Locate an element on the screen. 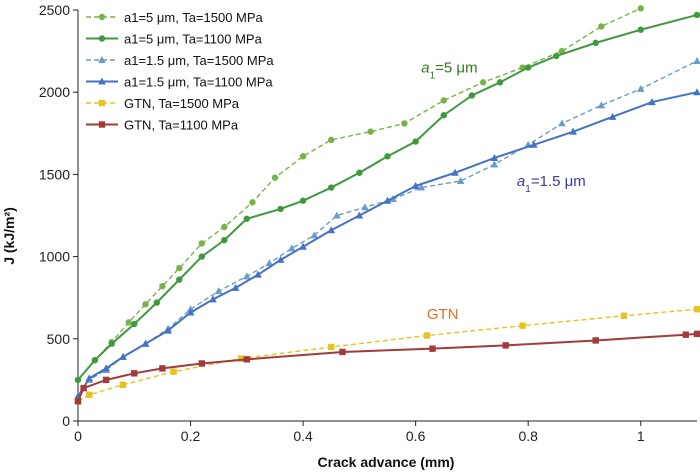 The width and height of the screenshot is (700, 474). legend-label: a1=5 μm, Ta=1100 MPa is located at coordinates (193, 39).